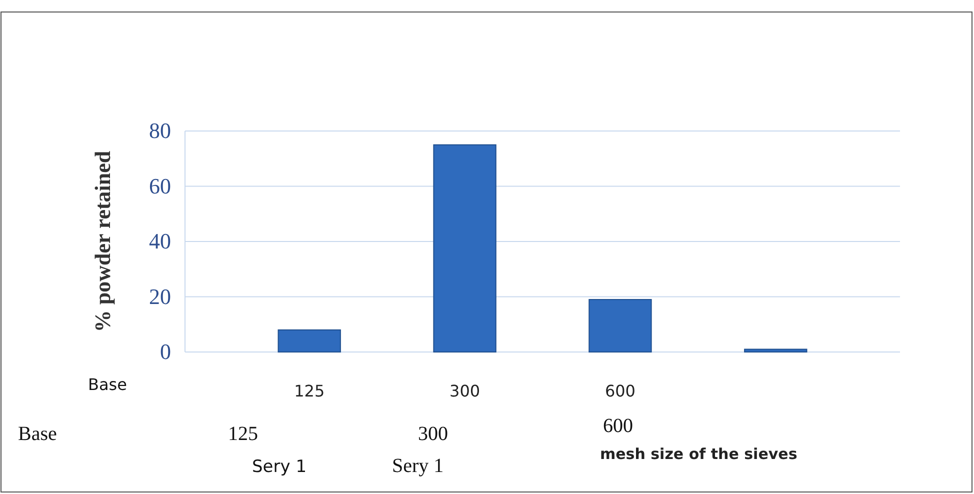 The height and width of the screenshot is (494, 974). What do you see at coordinates (699, 454) in the screenshot?
I see `x-axis-title: mesh size of the sieves` at bounding box center [699, 454].